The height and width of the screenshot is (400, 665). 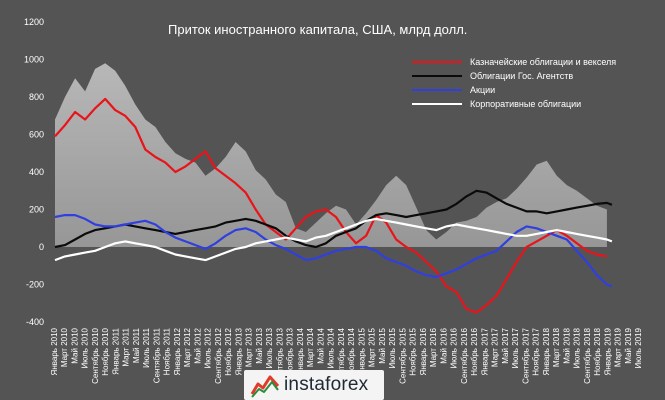 I want to click on x-tick-label: Май 2018, so click(x=566, y=345).